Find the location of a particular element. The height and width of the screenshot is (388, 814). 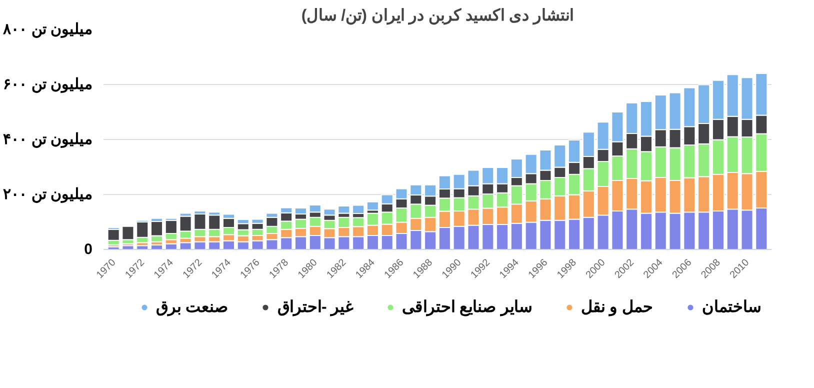

legend-label: صنعت برق is located at coordinates (192, 307).